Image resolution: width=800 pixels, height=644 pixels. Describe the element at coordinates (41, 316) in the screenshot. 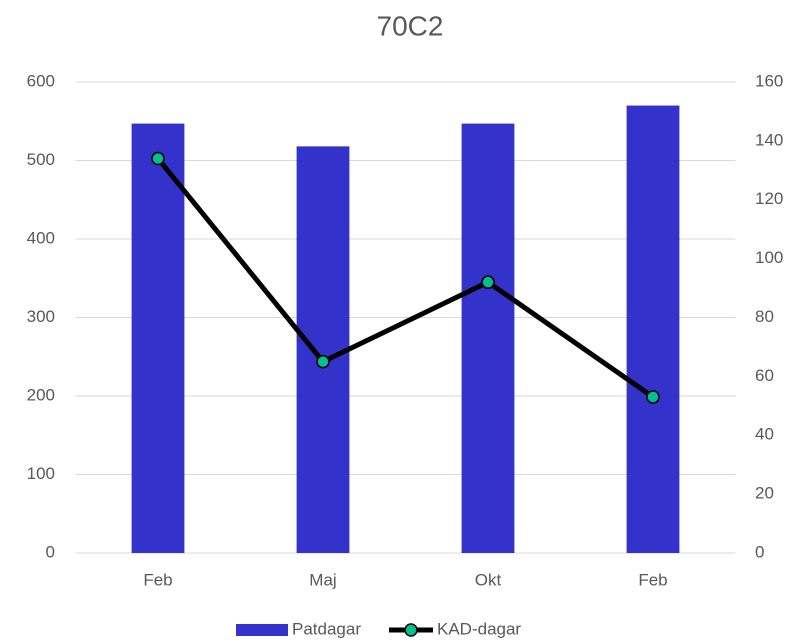

I see `y-tick-label: 300` at that location.